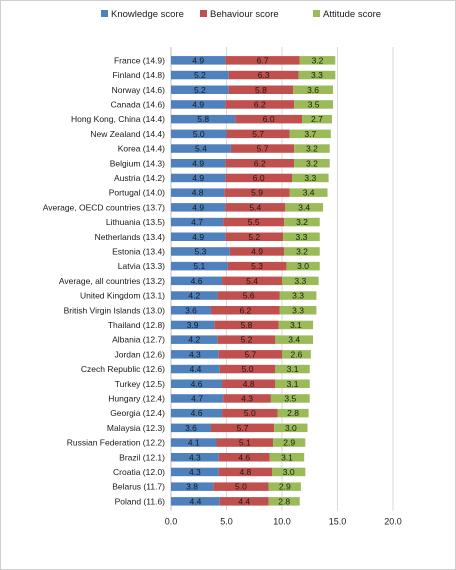 This screenshot has width=456, height=570. Describe the element at coordinates (139, 178) in the screenshot. I see `category-label: Austria (14.2)` at that location.